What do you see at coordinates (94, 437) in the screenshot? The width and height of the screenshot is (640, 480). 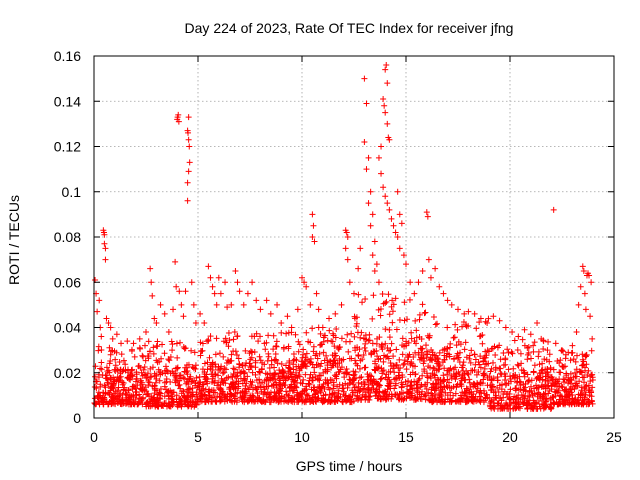 I see `x-tick-label: 0` at bounding box center [94, 437].